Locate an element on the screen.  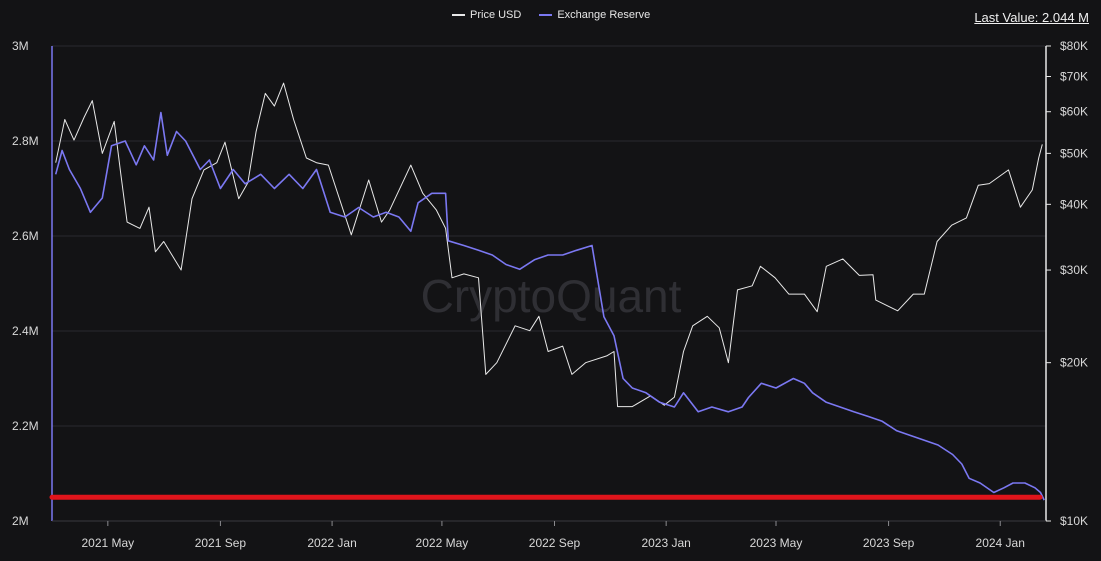
y-left-tick-label: 2.2M is located at coordinates (25, 426).